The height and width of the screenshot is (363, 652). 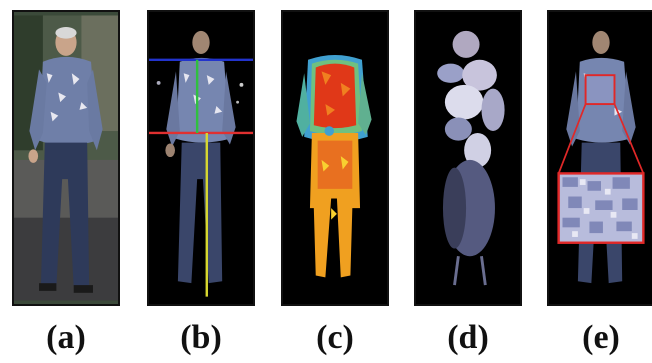 I want to click on texture-zoom-view, so click(x=601, y=157).